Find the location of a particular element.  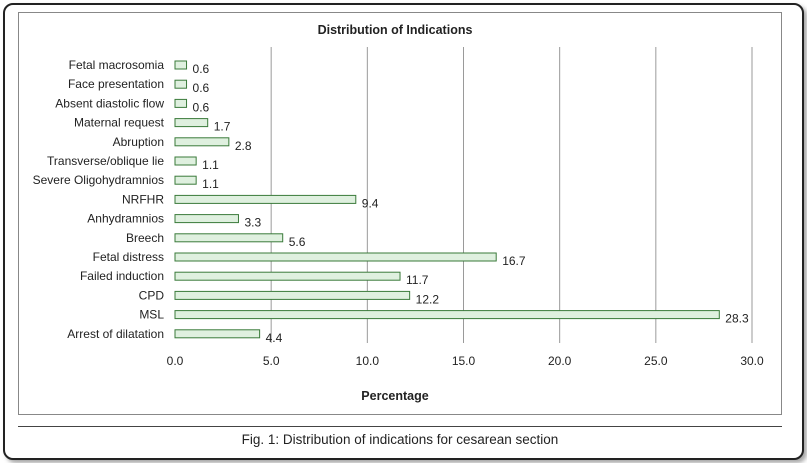

category-label: Fetal distress is located at coordinates (128, 257).